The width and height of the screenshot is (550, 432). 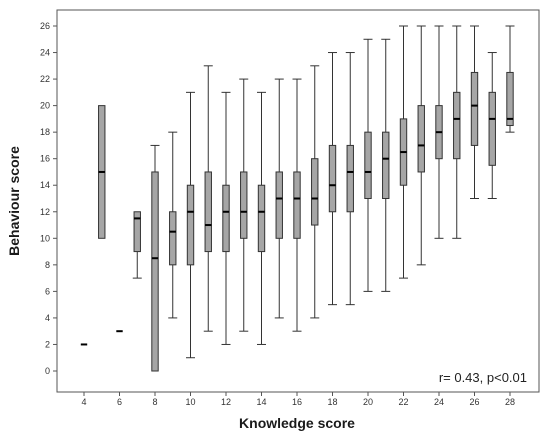 I want to click on x-tick-label: 24, so click(x=439, y=402).